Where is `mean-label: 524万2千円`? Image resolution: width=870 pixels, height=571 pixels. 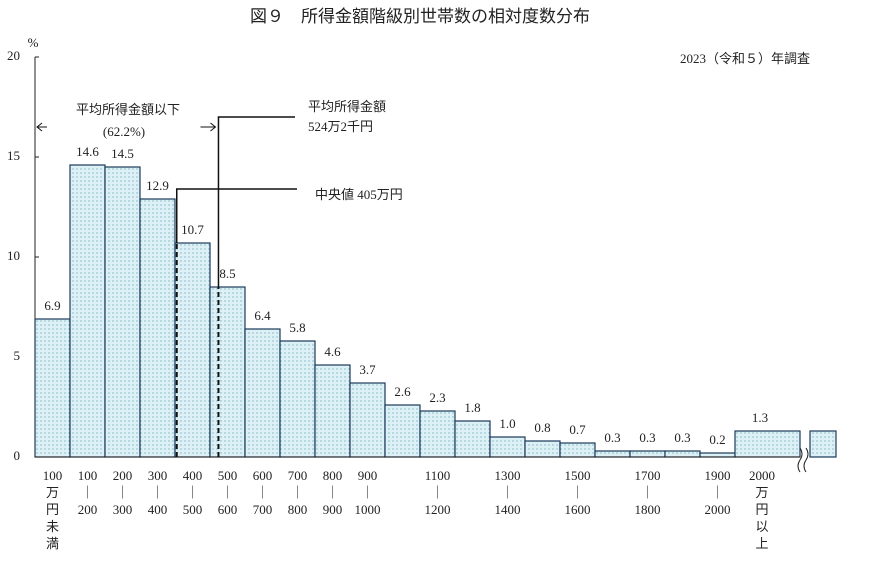
mean-label: 524万2千円 is located at coordinates (340, 126).